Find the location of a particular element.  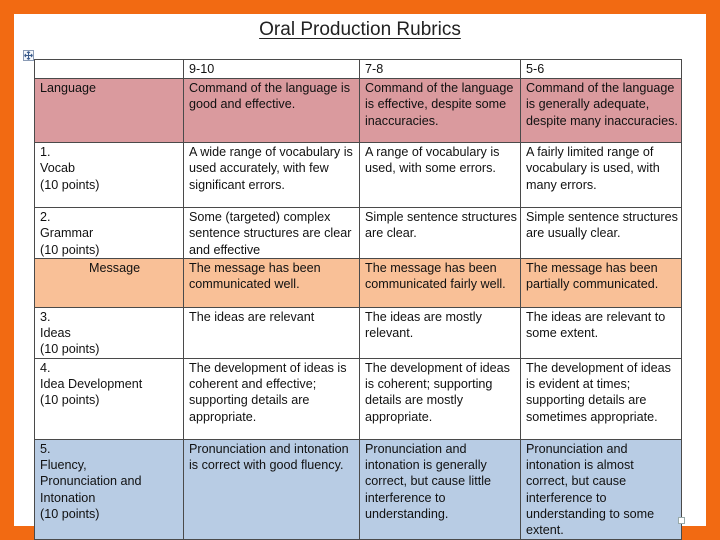

page-title: Oral Production Rubrics is located at coordinates (360, 29).